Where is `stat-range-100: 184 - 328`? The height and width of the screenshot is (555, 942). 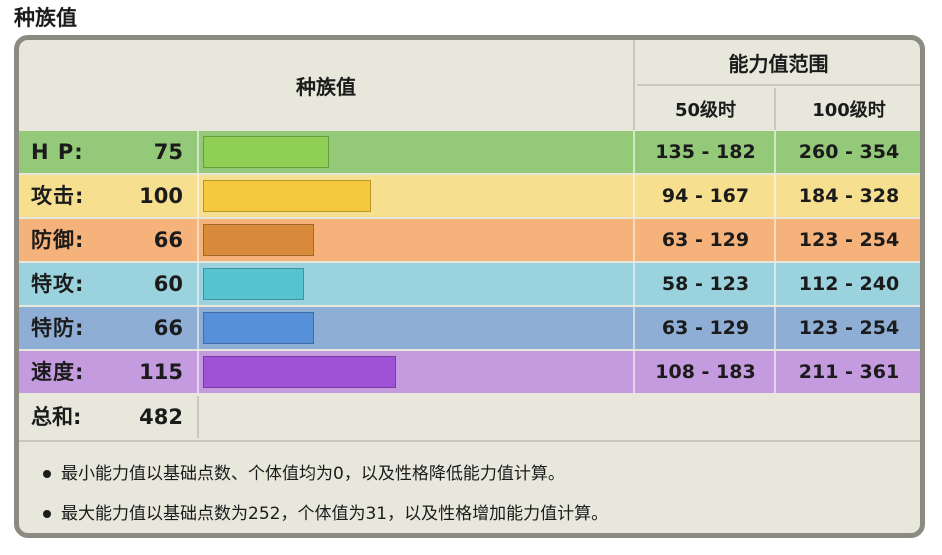 stat-range-100: 184 - 328 is located at coordinates (849, 196).